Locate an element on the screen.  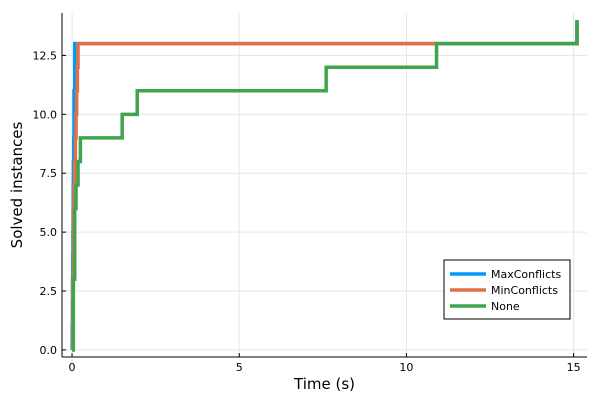
y-tick-label: 7.5 is located at coordinates (49, 173).